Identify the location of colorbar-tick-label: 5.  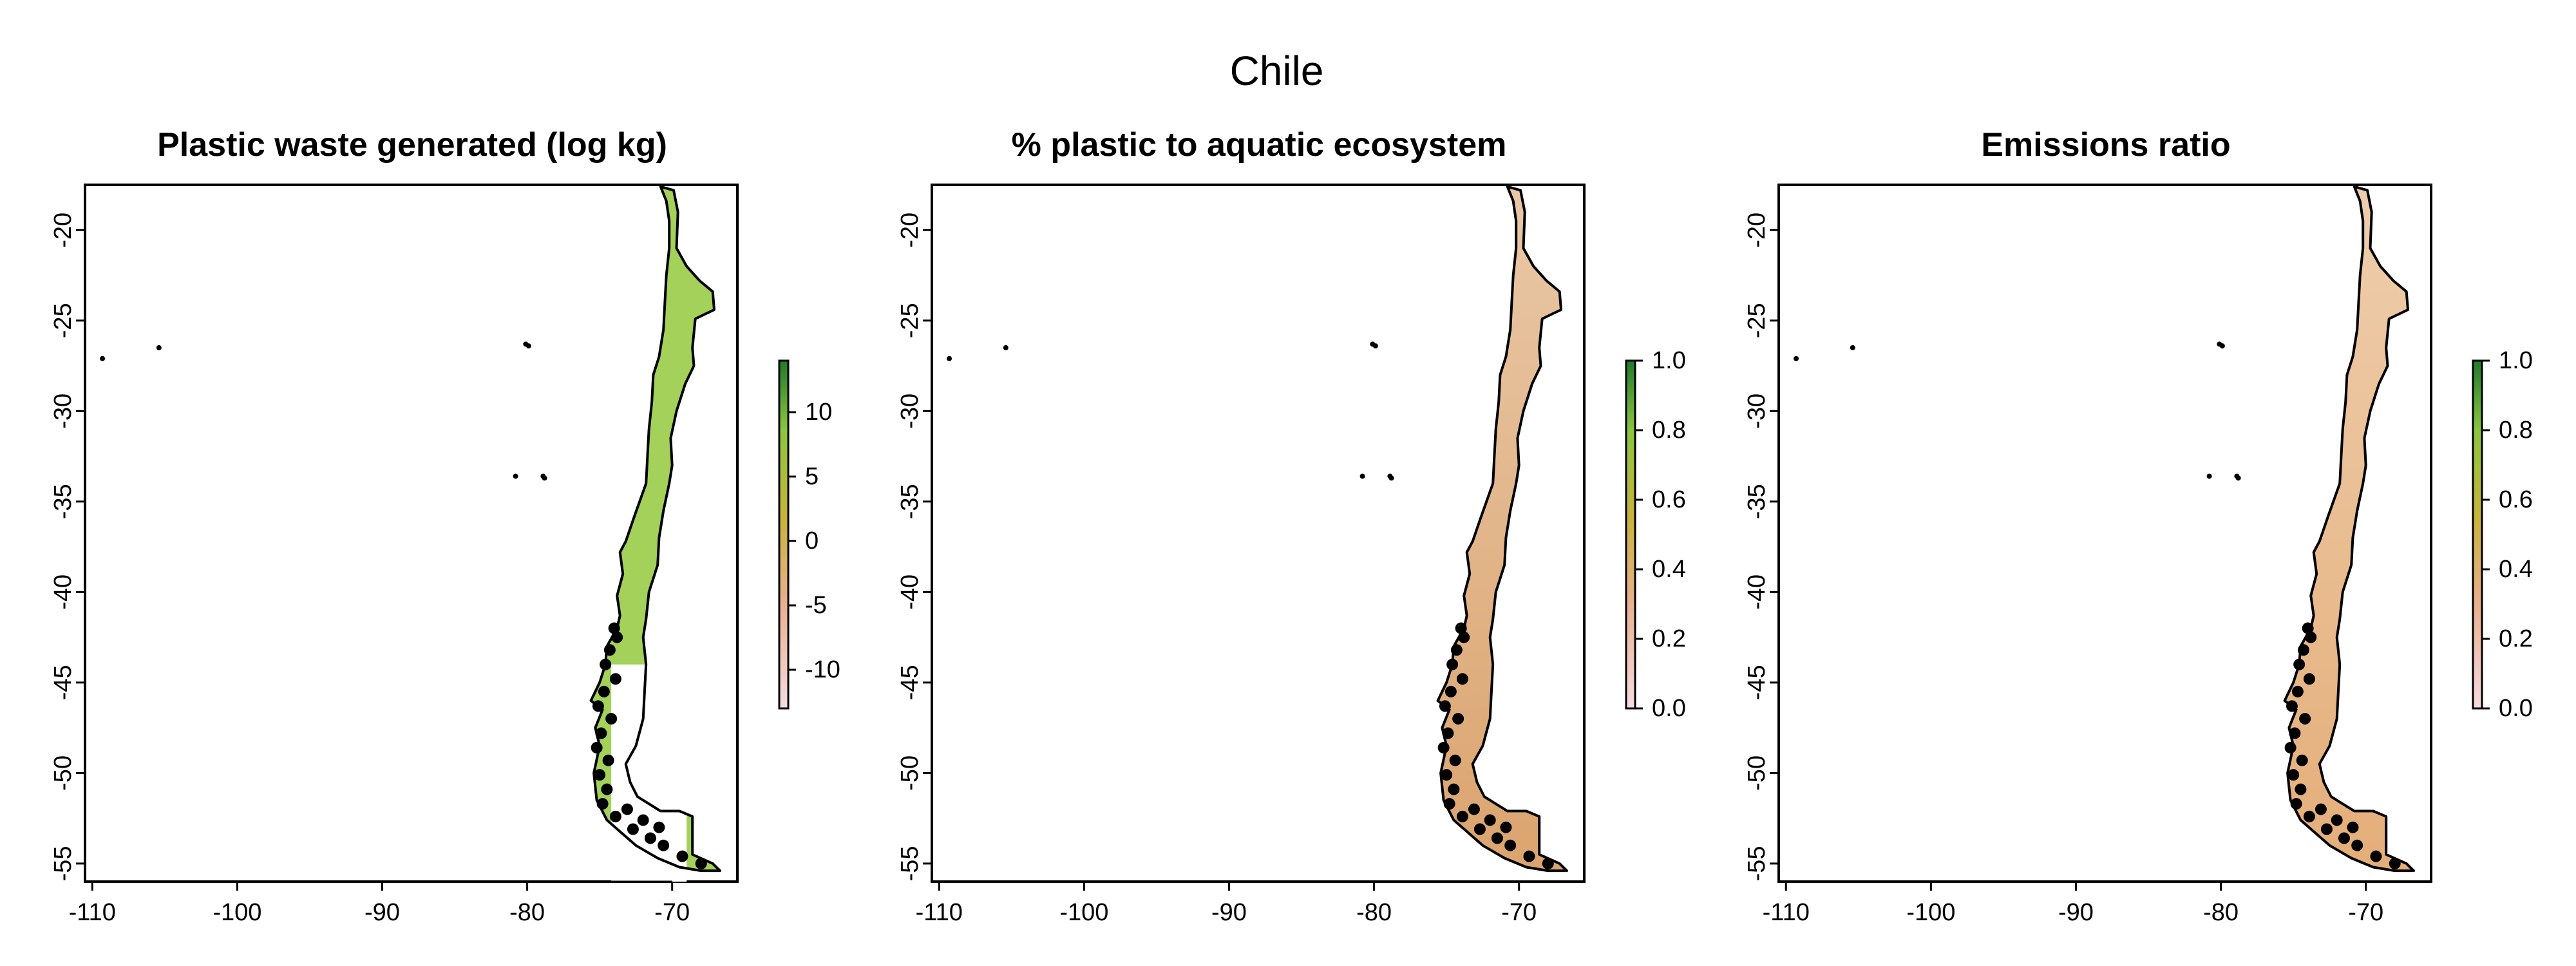
(812, 477).